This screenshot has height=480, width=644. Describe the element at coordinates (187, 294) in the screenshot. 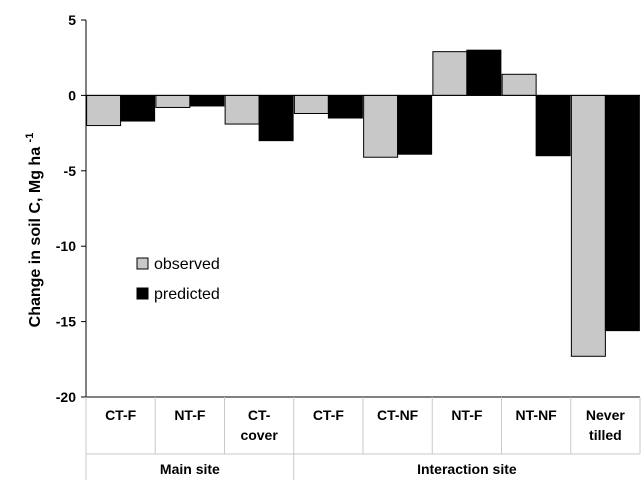

I see `legend-label-predicted: predicted` at that location.